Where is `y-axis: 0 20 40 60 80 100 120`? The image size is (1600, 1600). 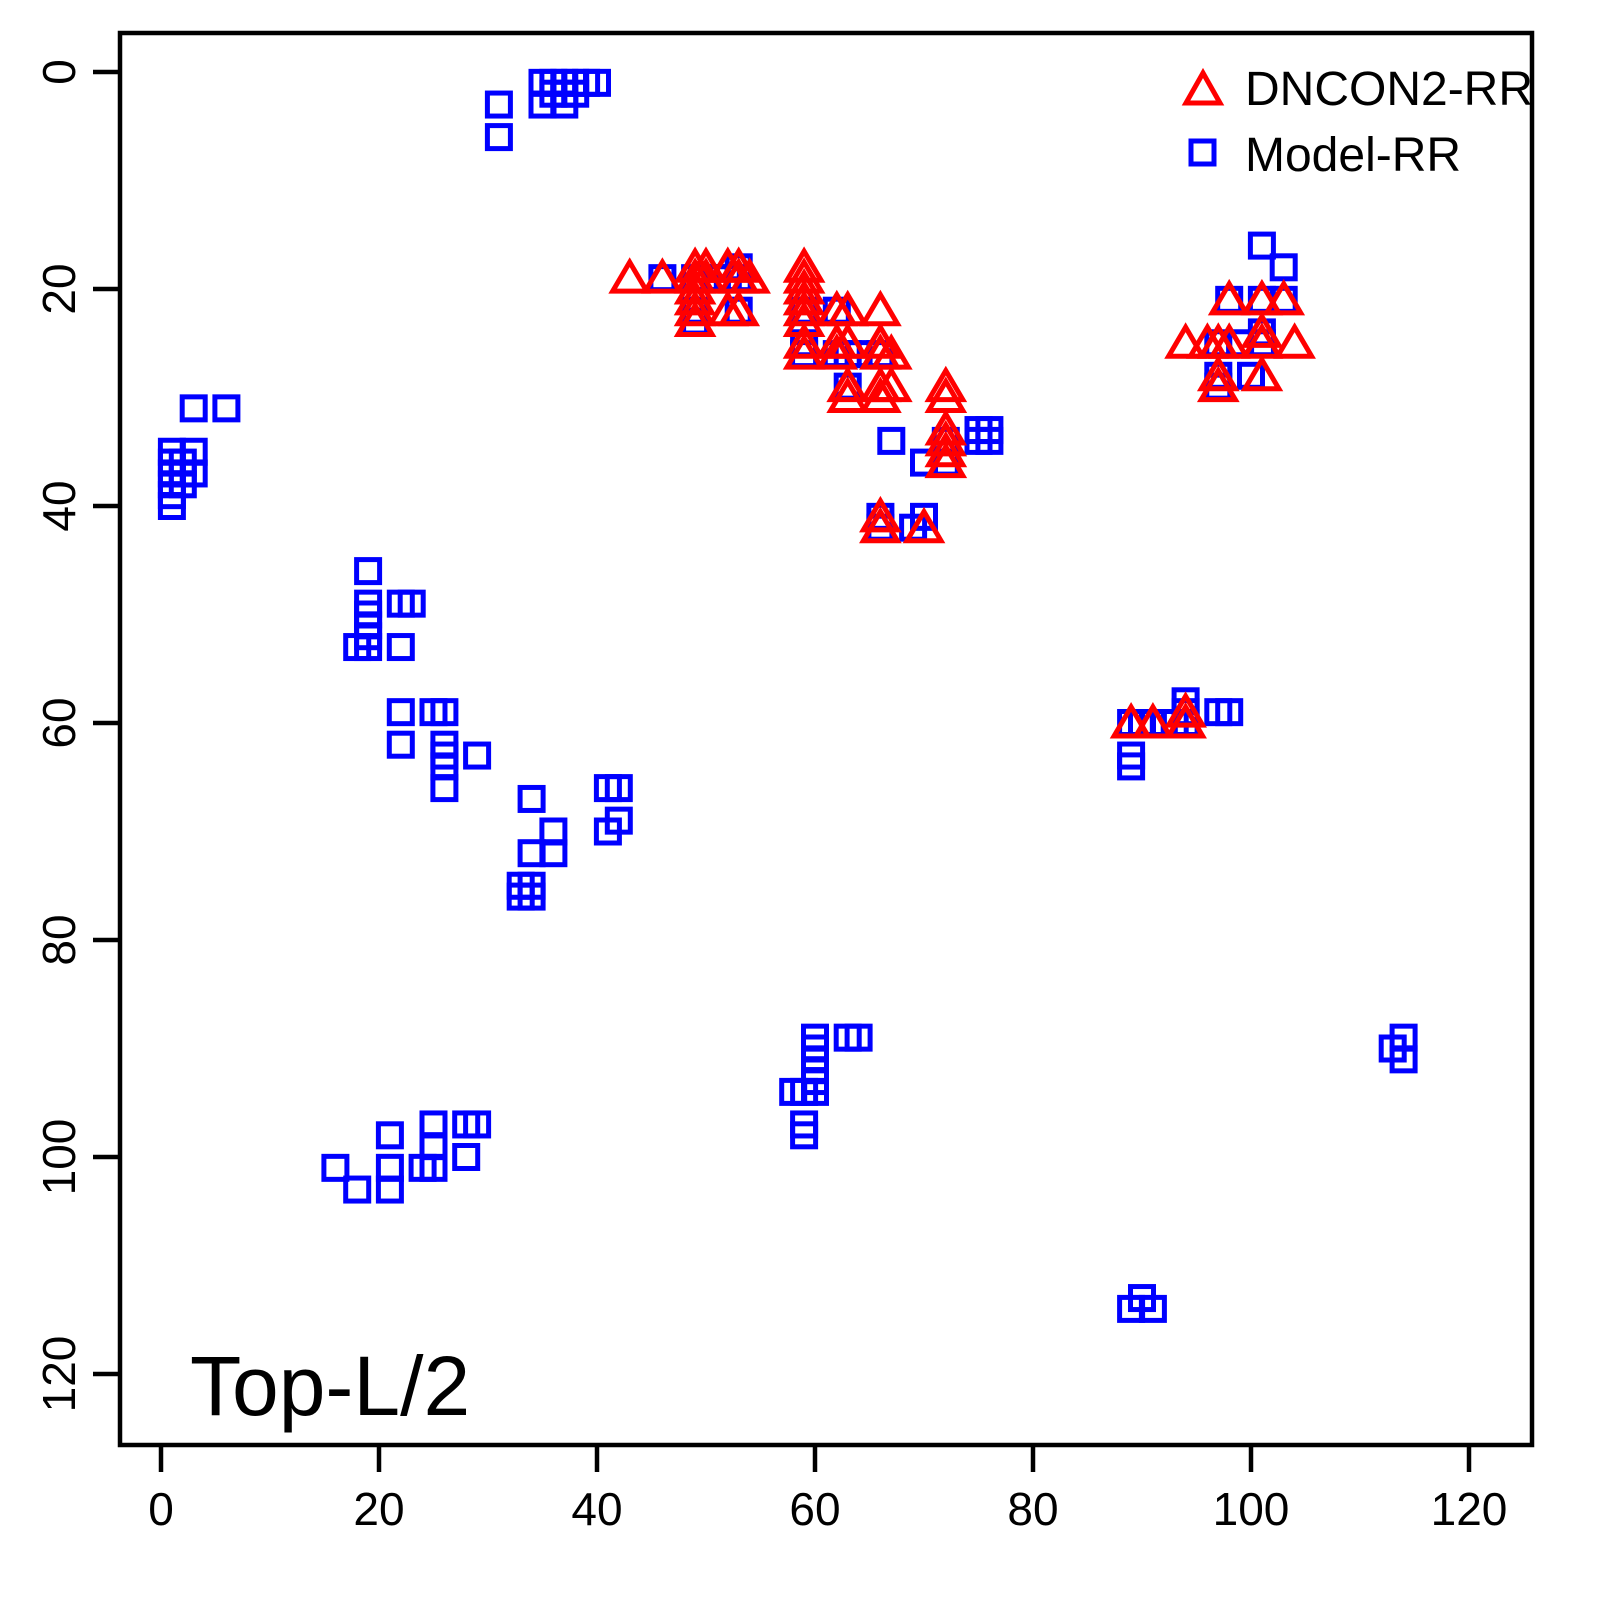 y-axis: 0 20 40 60 80 100 120 is located at coordinates (76, 735).